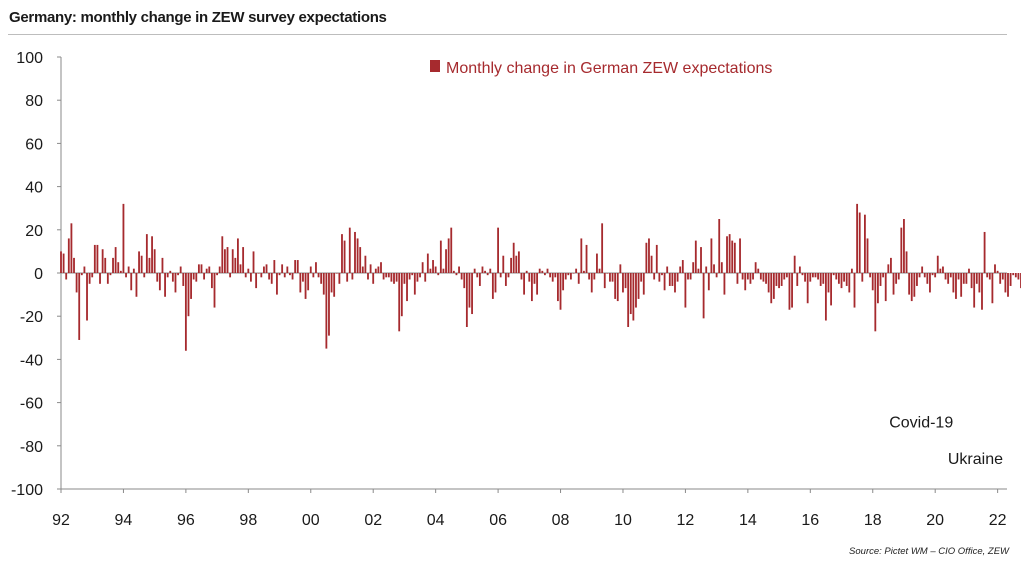 The height and width of the screenshot is (571, 1021). What do you see at coordinates (873, 520) in the screenshot?
I see `x-tick-label: 18` at bounding box center [873, 520].